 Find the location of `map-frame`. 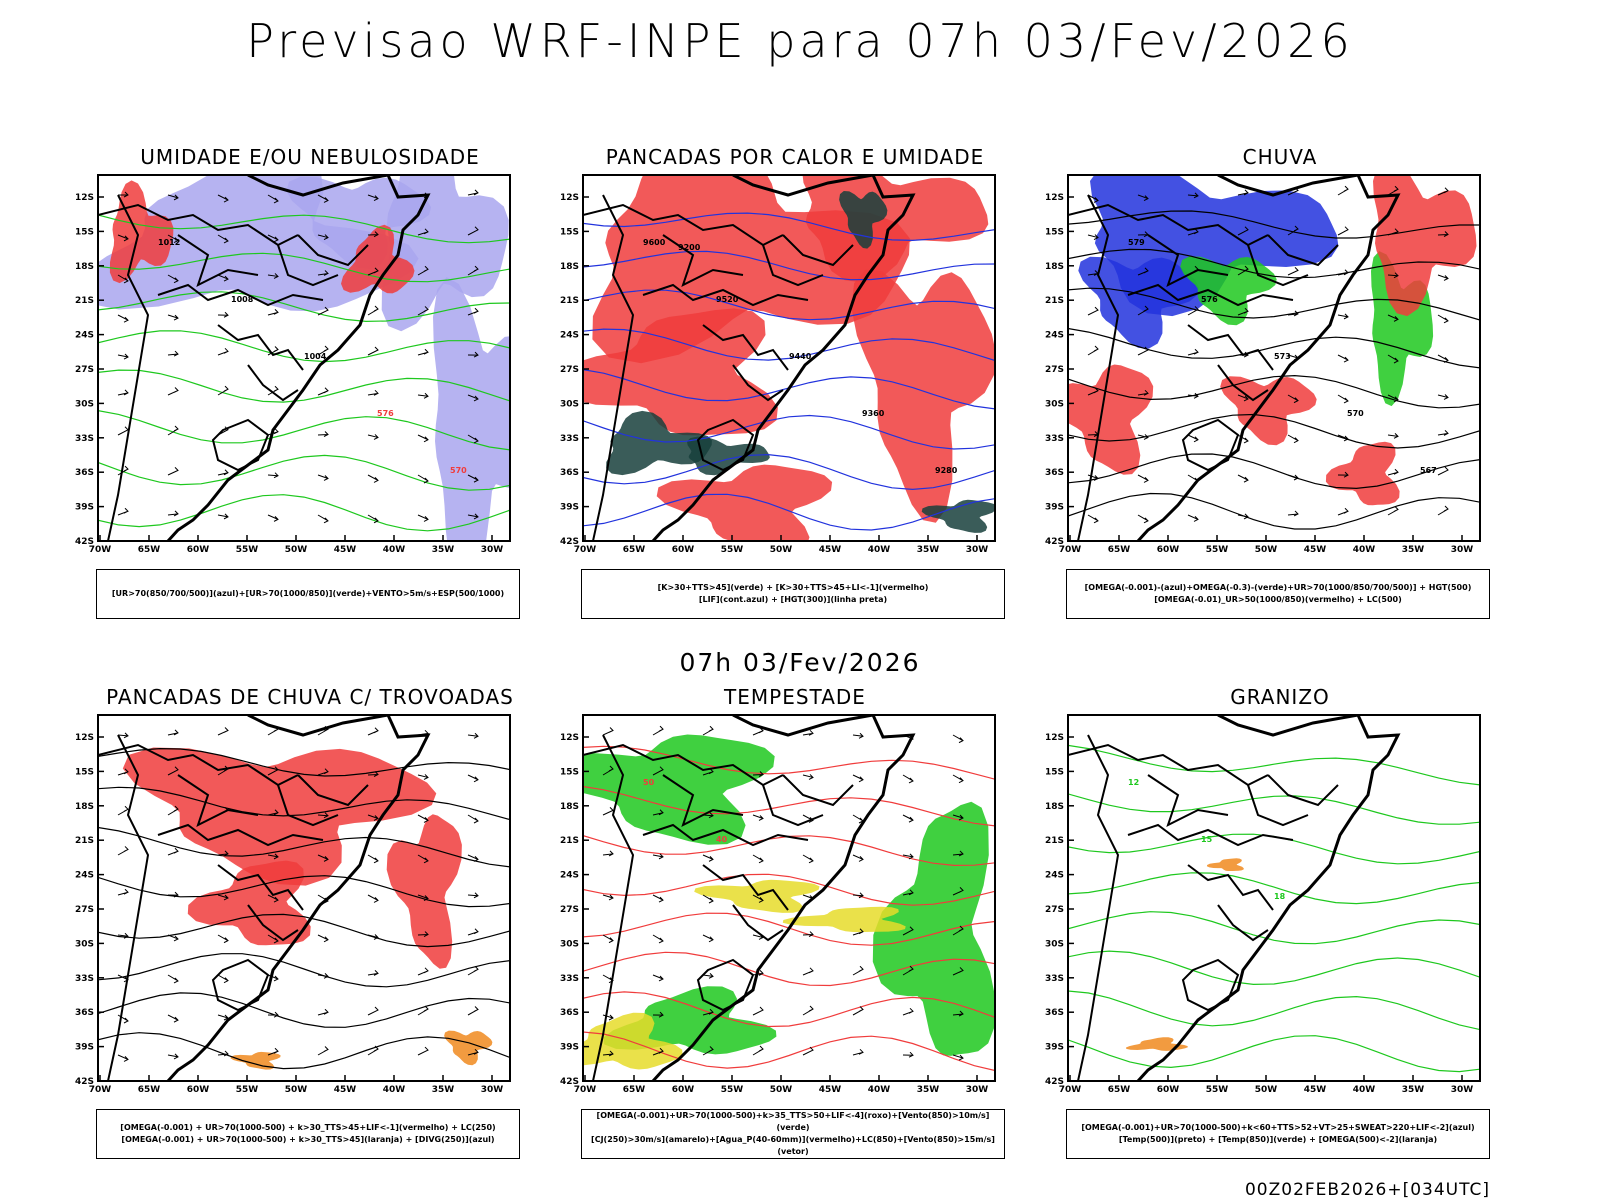

map-frame is located at coordinates (1274, 358).